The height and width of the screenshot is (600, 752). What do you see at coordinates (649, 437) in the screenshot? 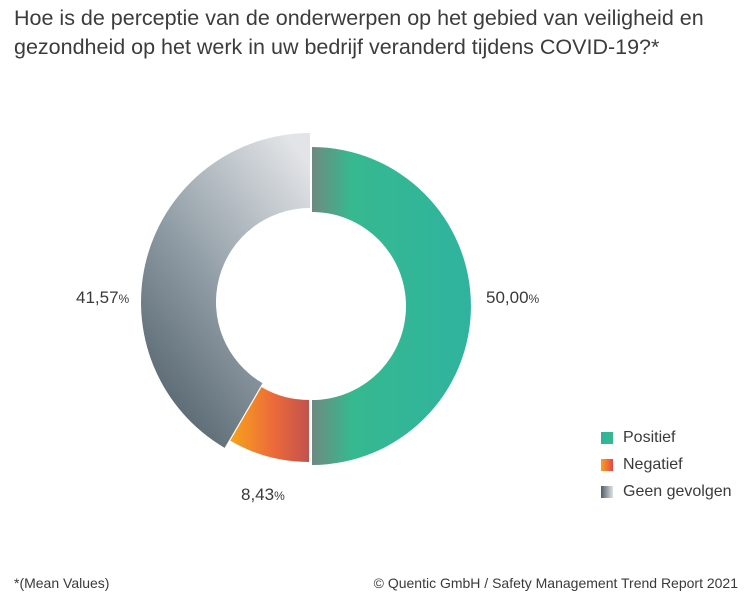
I see `legend-label-positief: Positief` at bounding box center [649, 437].